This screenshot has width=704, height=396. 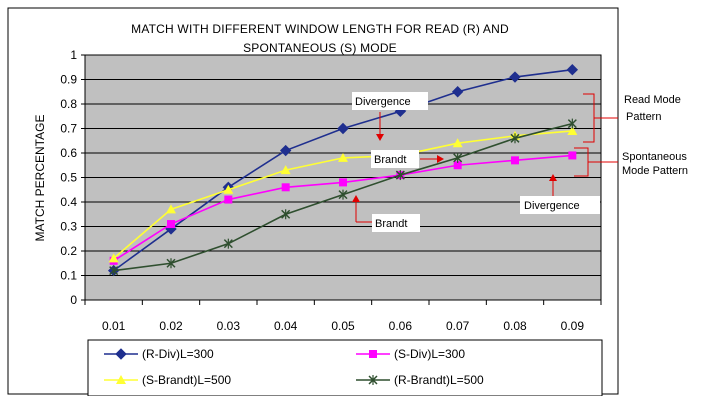 What do you see at coordinates (68, 80) in the screenshot?
I see `y-tick-label: 0.9` at bounding box center [68, 80].